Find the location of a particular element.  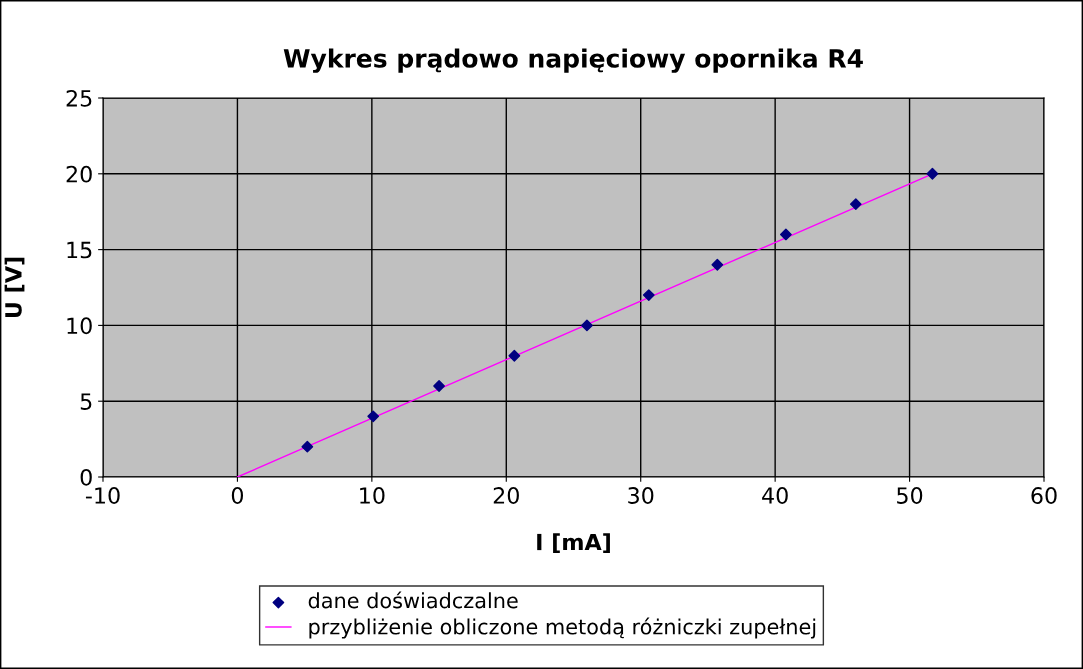

y-tick-label: 0 is located at coordinates (86, 477).